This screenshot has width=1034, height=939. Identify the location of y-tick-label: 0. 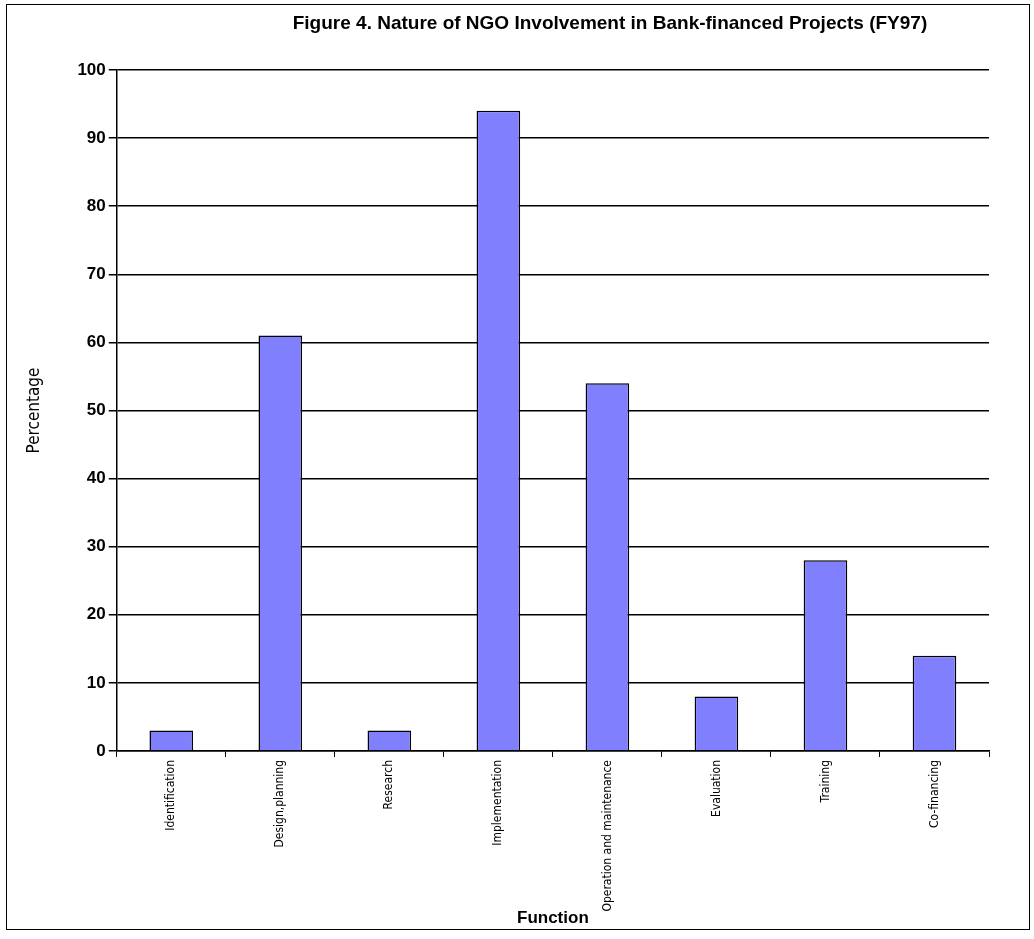
(101, 750).